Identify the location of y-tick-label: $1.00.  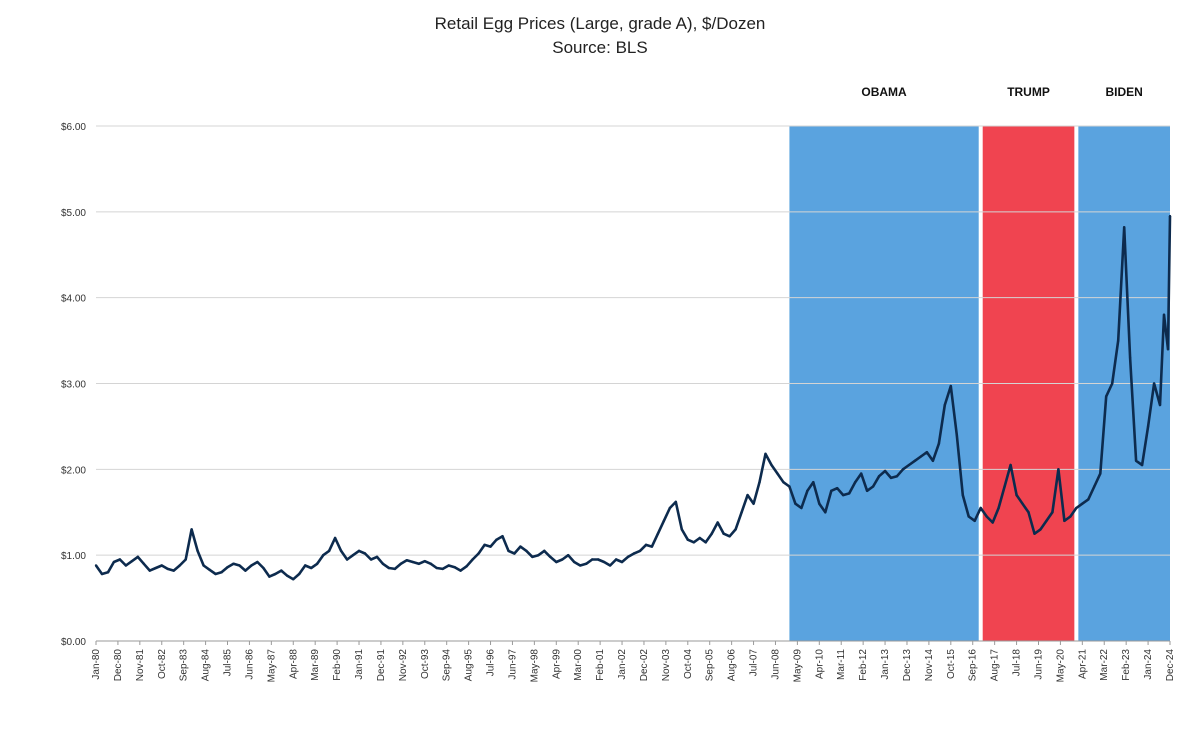
(73, 556).